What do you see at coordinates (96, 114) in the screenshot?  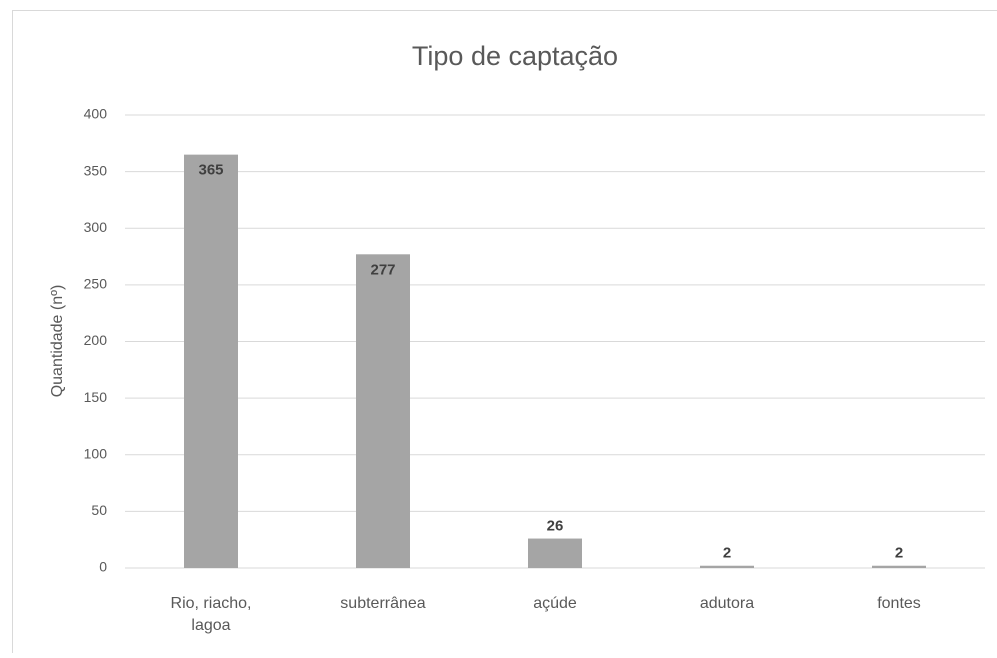 I see `y-tick-label: 400` at bounding box center [96, 114].